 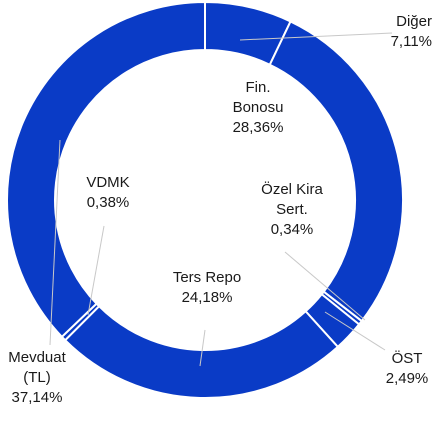 What do you see at coordinates (411, 41) in the screenshot?
I see `value-label: 7,11%` at bounding box center [411, 41].